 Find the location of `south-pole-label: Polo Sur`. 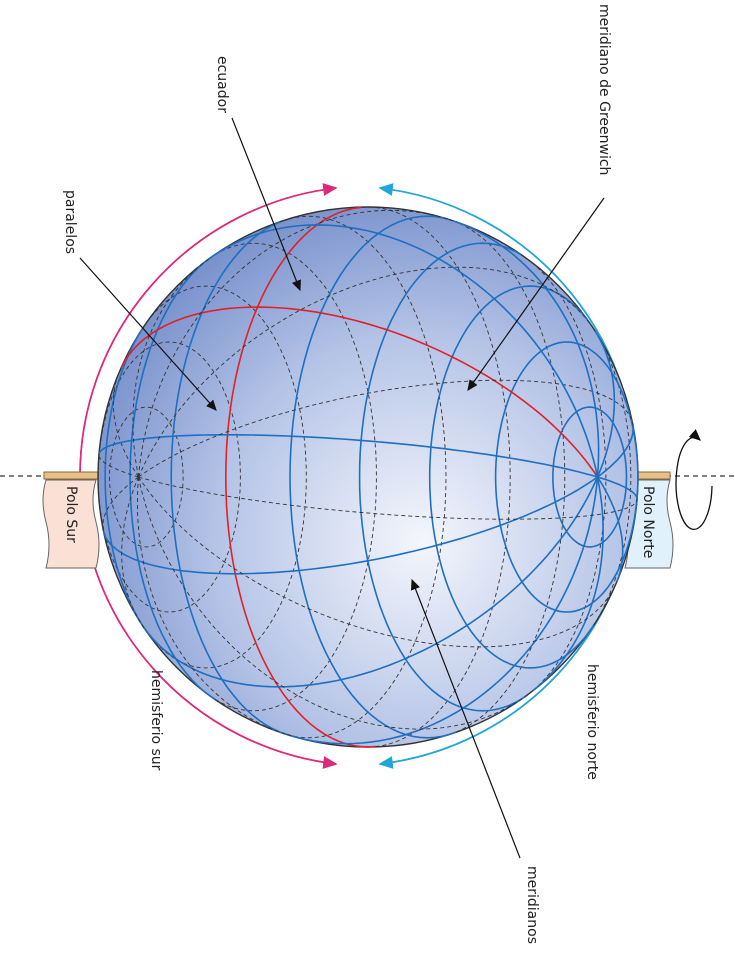

south-pole-label: Polo Sur is located at coordinates (71, 514).